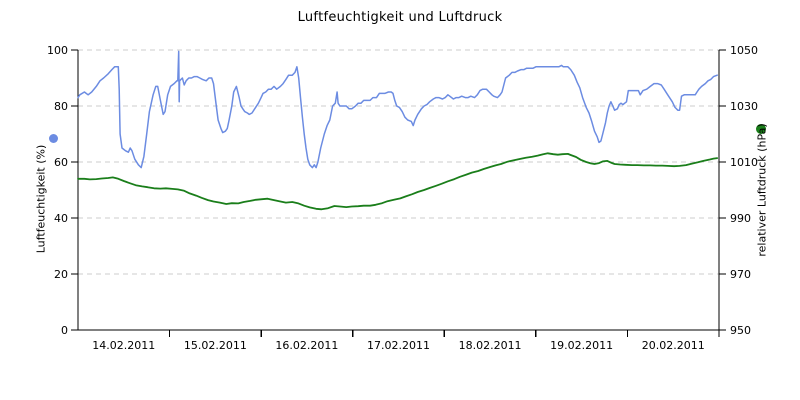 The image size is (800, 400). I want to click on pressure-legend-dot-icon, so click(761, 129).